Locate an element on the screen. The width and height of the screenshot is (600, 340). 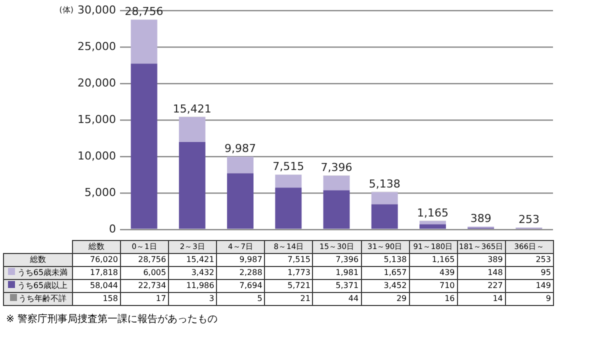
data-label: 710 is located at coordinates (433, 286).